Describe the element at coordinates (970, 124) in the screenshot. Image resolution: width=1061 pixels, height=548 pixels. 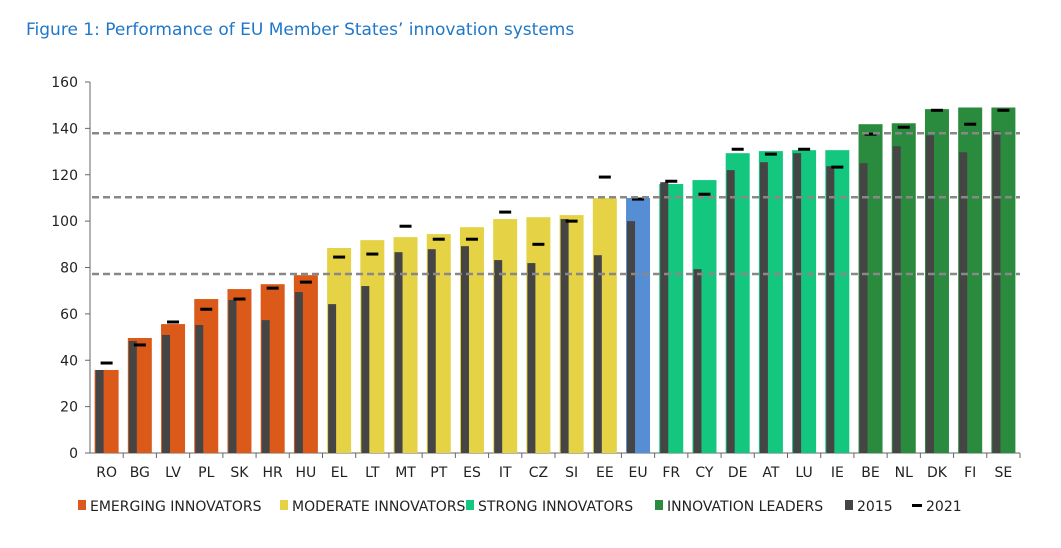
I see `marker-2021-FI` at that location.